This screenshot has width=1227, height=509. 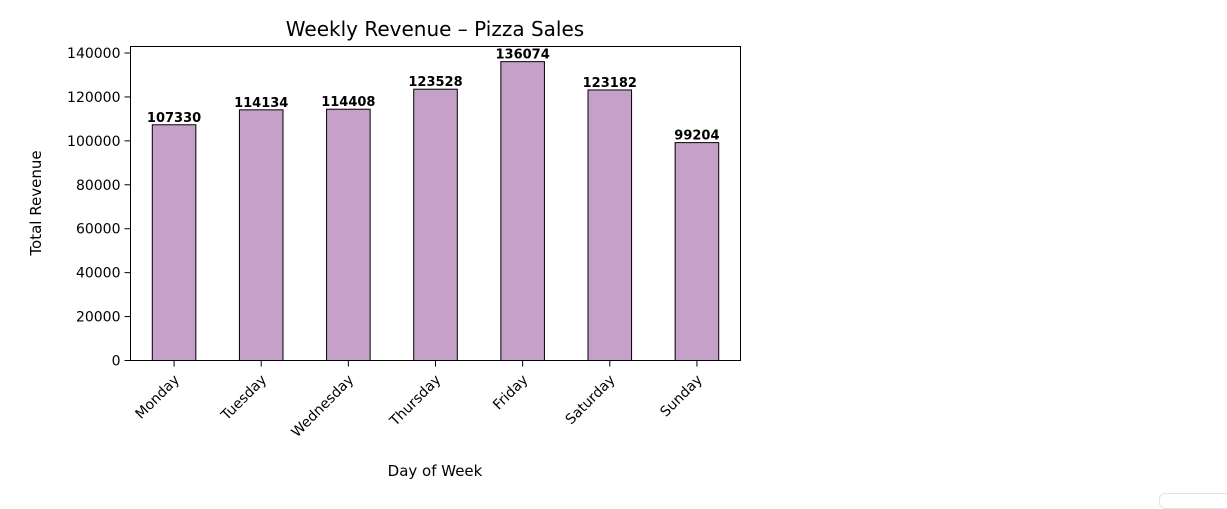 I want to click on bar-friday, so click(x=522, y=211).